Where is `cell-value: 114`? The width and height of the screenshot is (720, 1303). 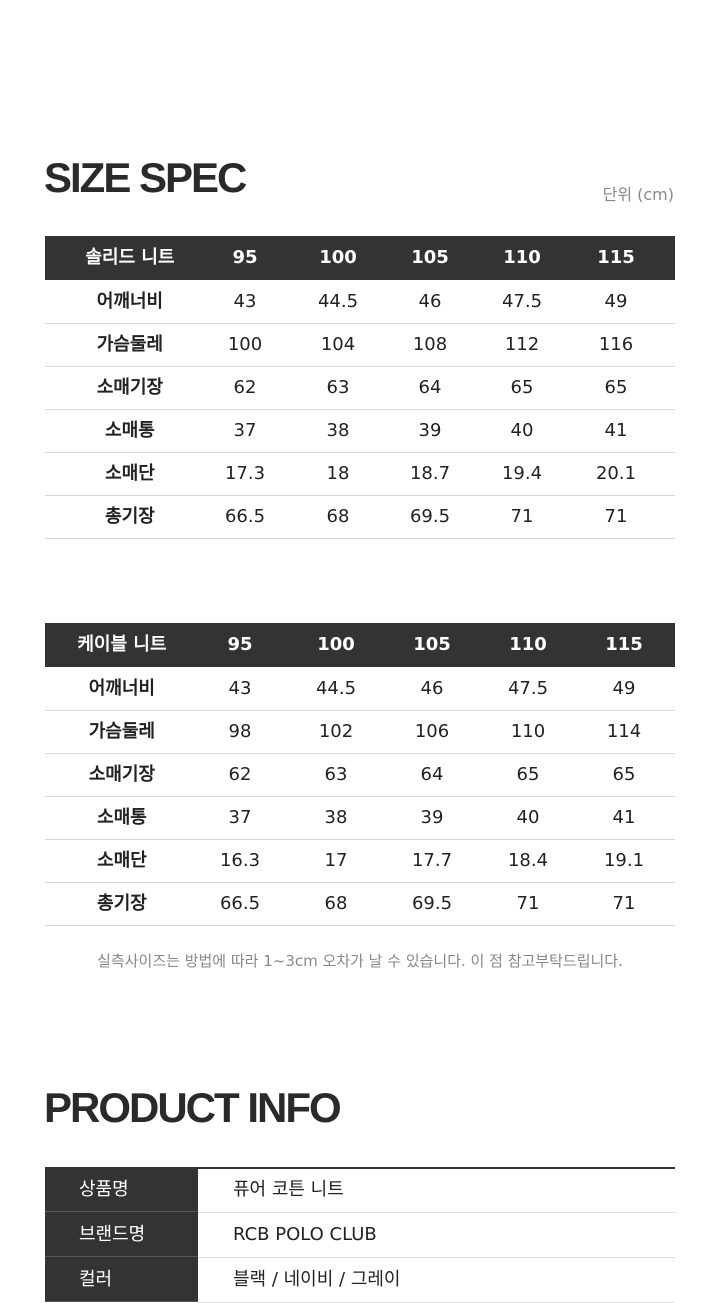 cell-value: 114 is located at coordinates (624, 731).